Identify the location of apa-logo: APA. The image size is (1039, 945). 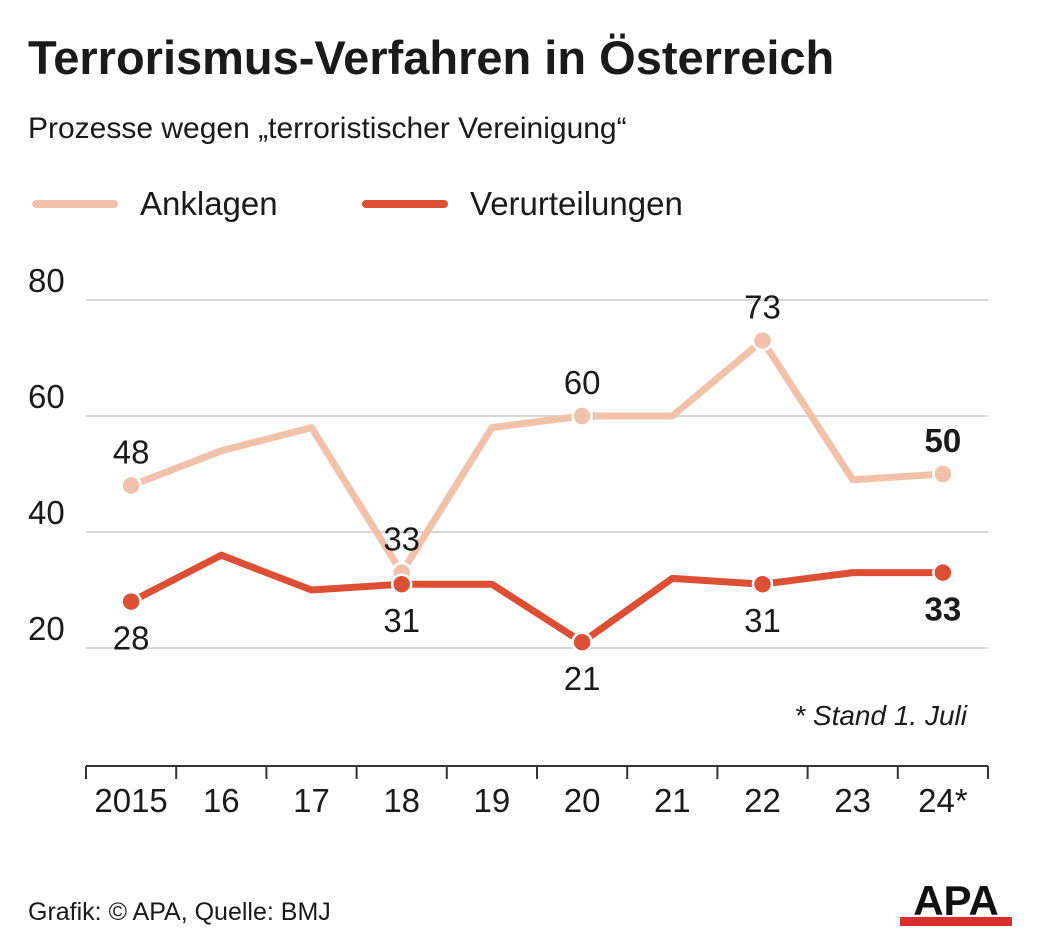
(956, 903).